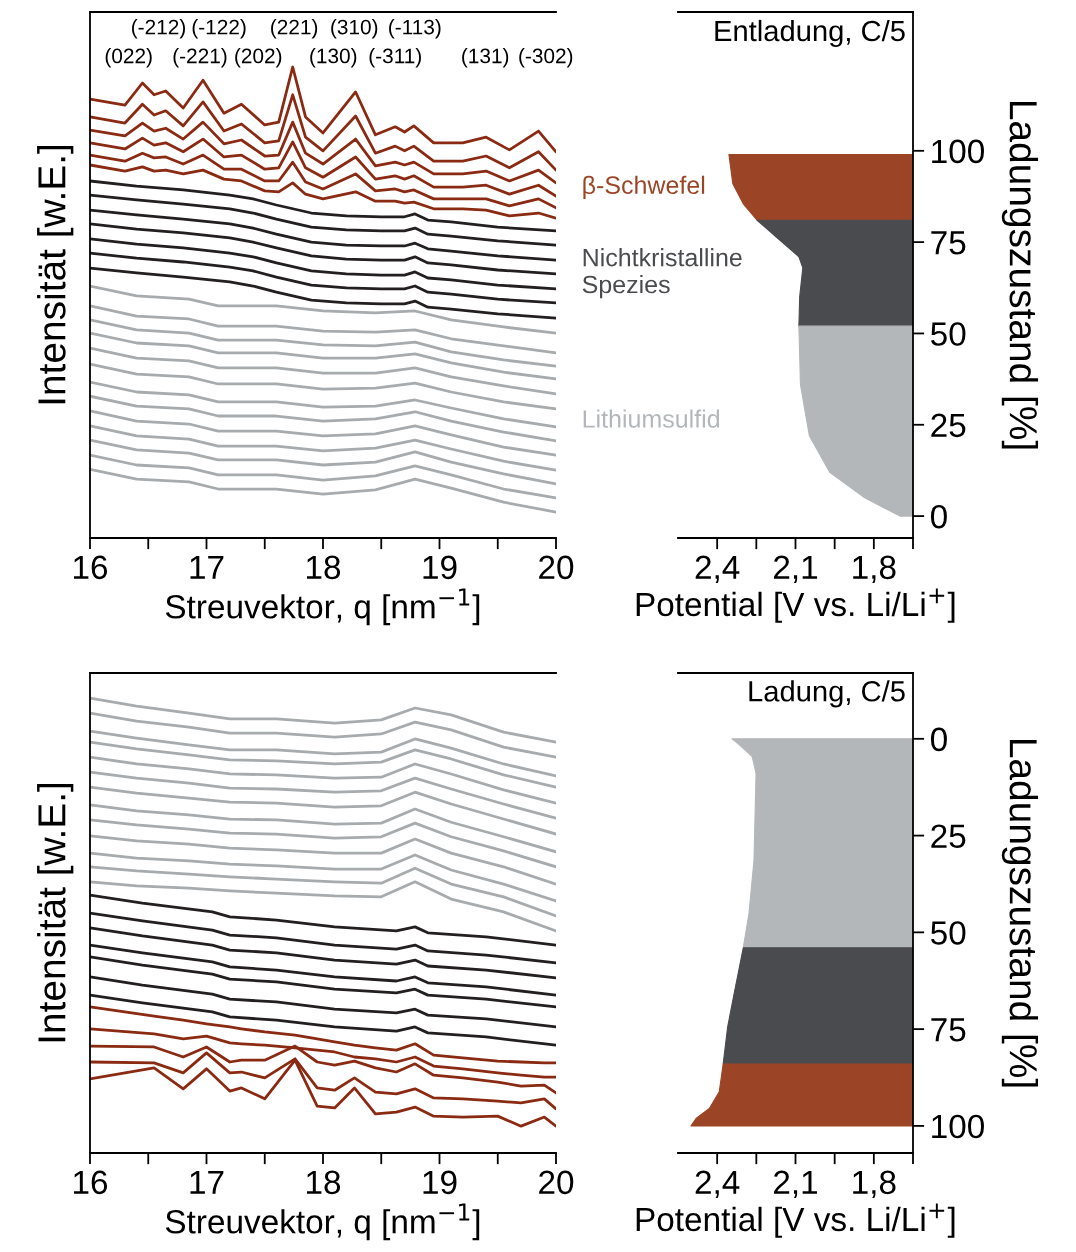 This screenshot has width=1076, height=1252. Describe the element at coordinates (158, 29) in the screenshot. I see `text: (-212)` at that location.